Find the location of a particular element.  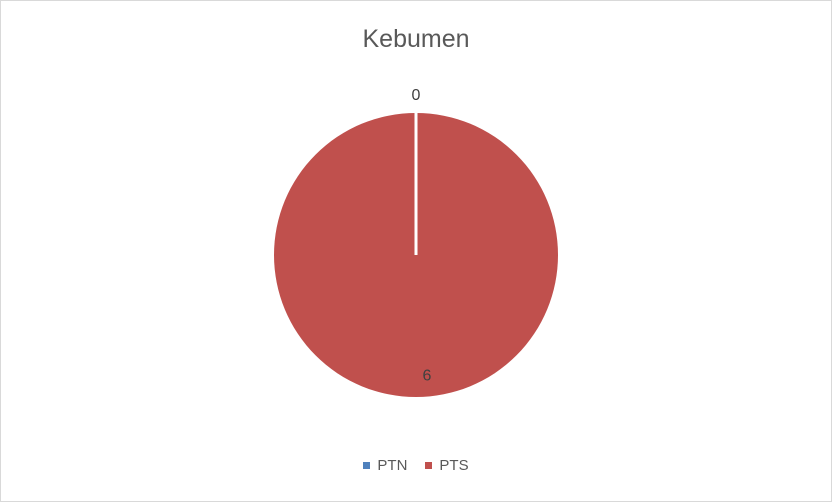

legend-label-ptn: PTN is located at coordinates (392, 465).